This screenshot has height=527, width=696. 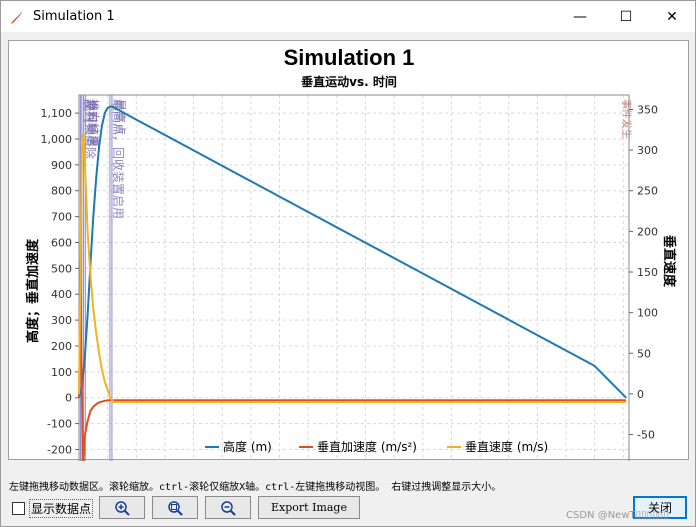 What do you see at coordinates (580, 16) in the screenshot?
I see `minimize-button: —` at bounding box center [580, 16].